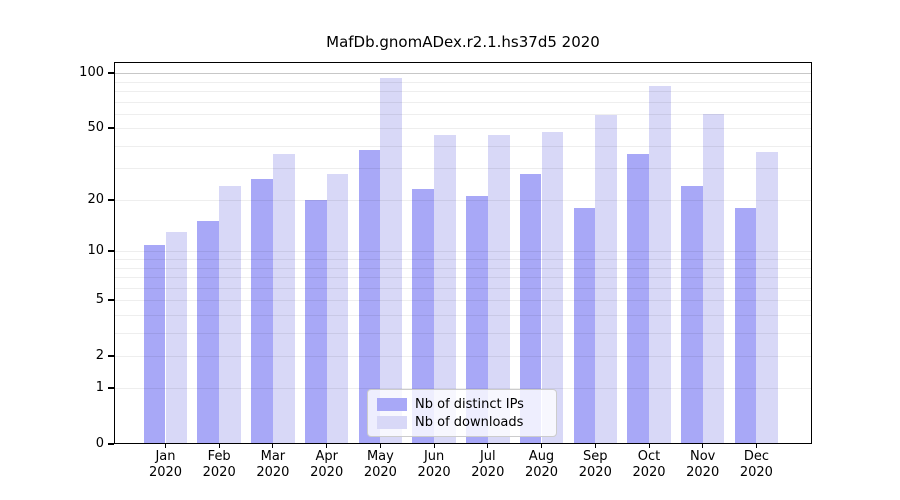  Describe the element at coordinates (463, 42) in the screenshot. I see `chart-title: MafDb.gnomADex.r2.1.hs37d5 2020` at that location.